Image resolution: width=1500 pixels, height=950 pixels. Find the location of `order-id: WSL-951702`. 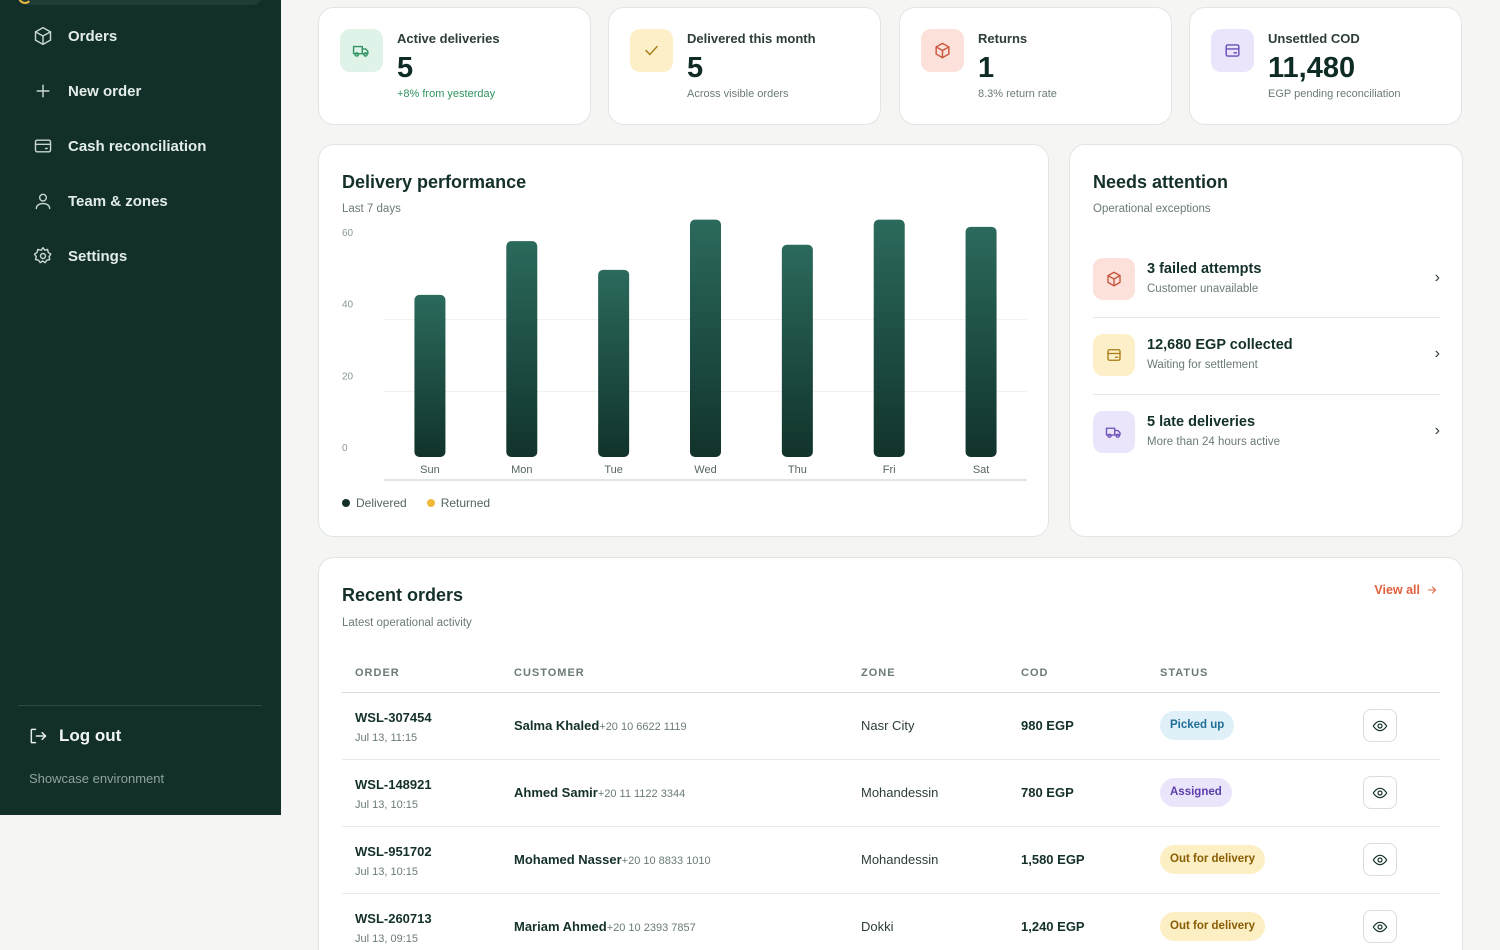

order-id: WSL-951702 is located at coordinates (393, 851).